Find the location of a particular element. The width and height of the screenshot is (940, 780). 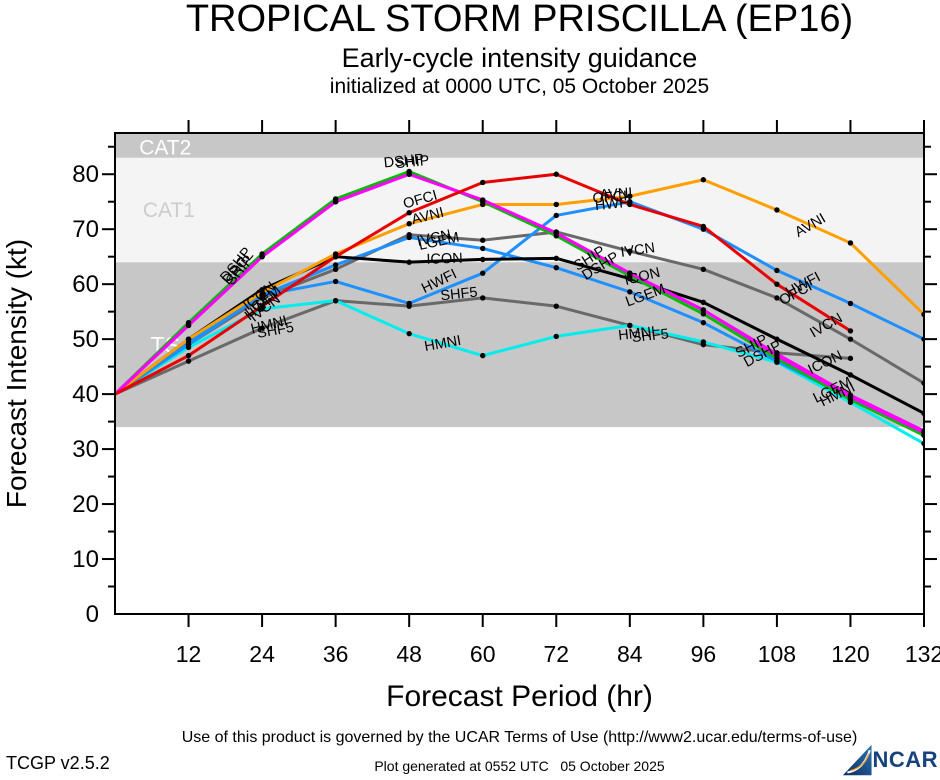

x-tick-24: 24 is located at coordinates (262, 654).